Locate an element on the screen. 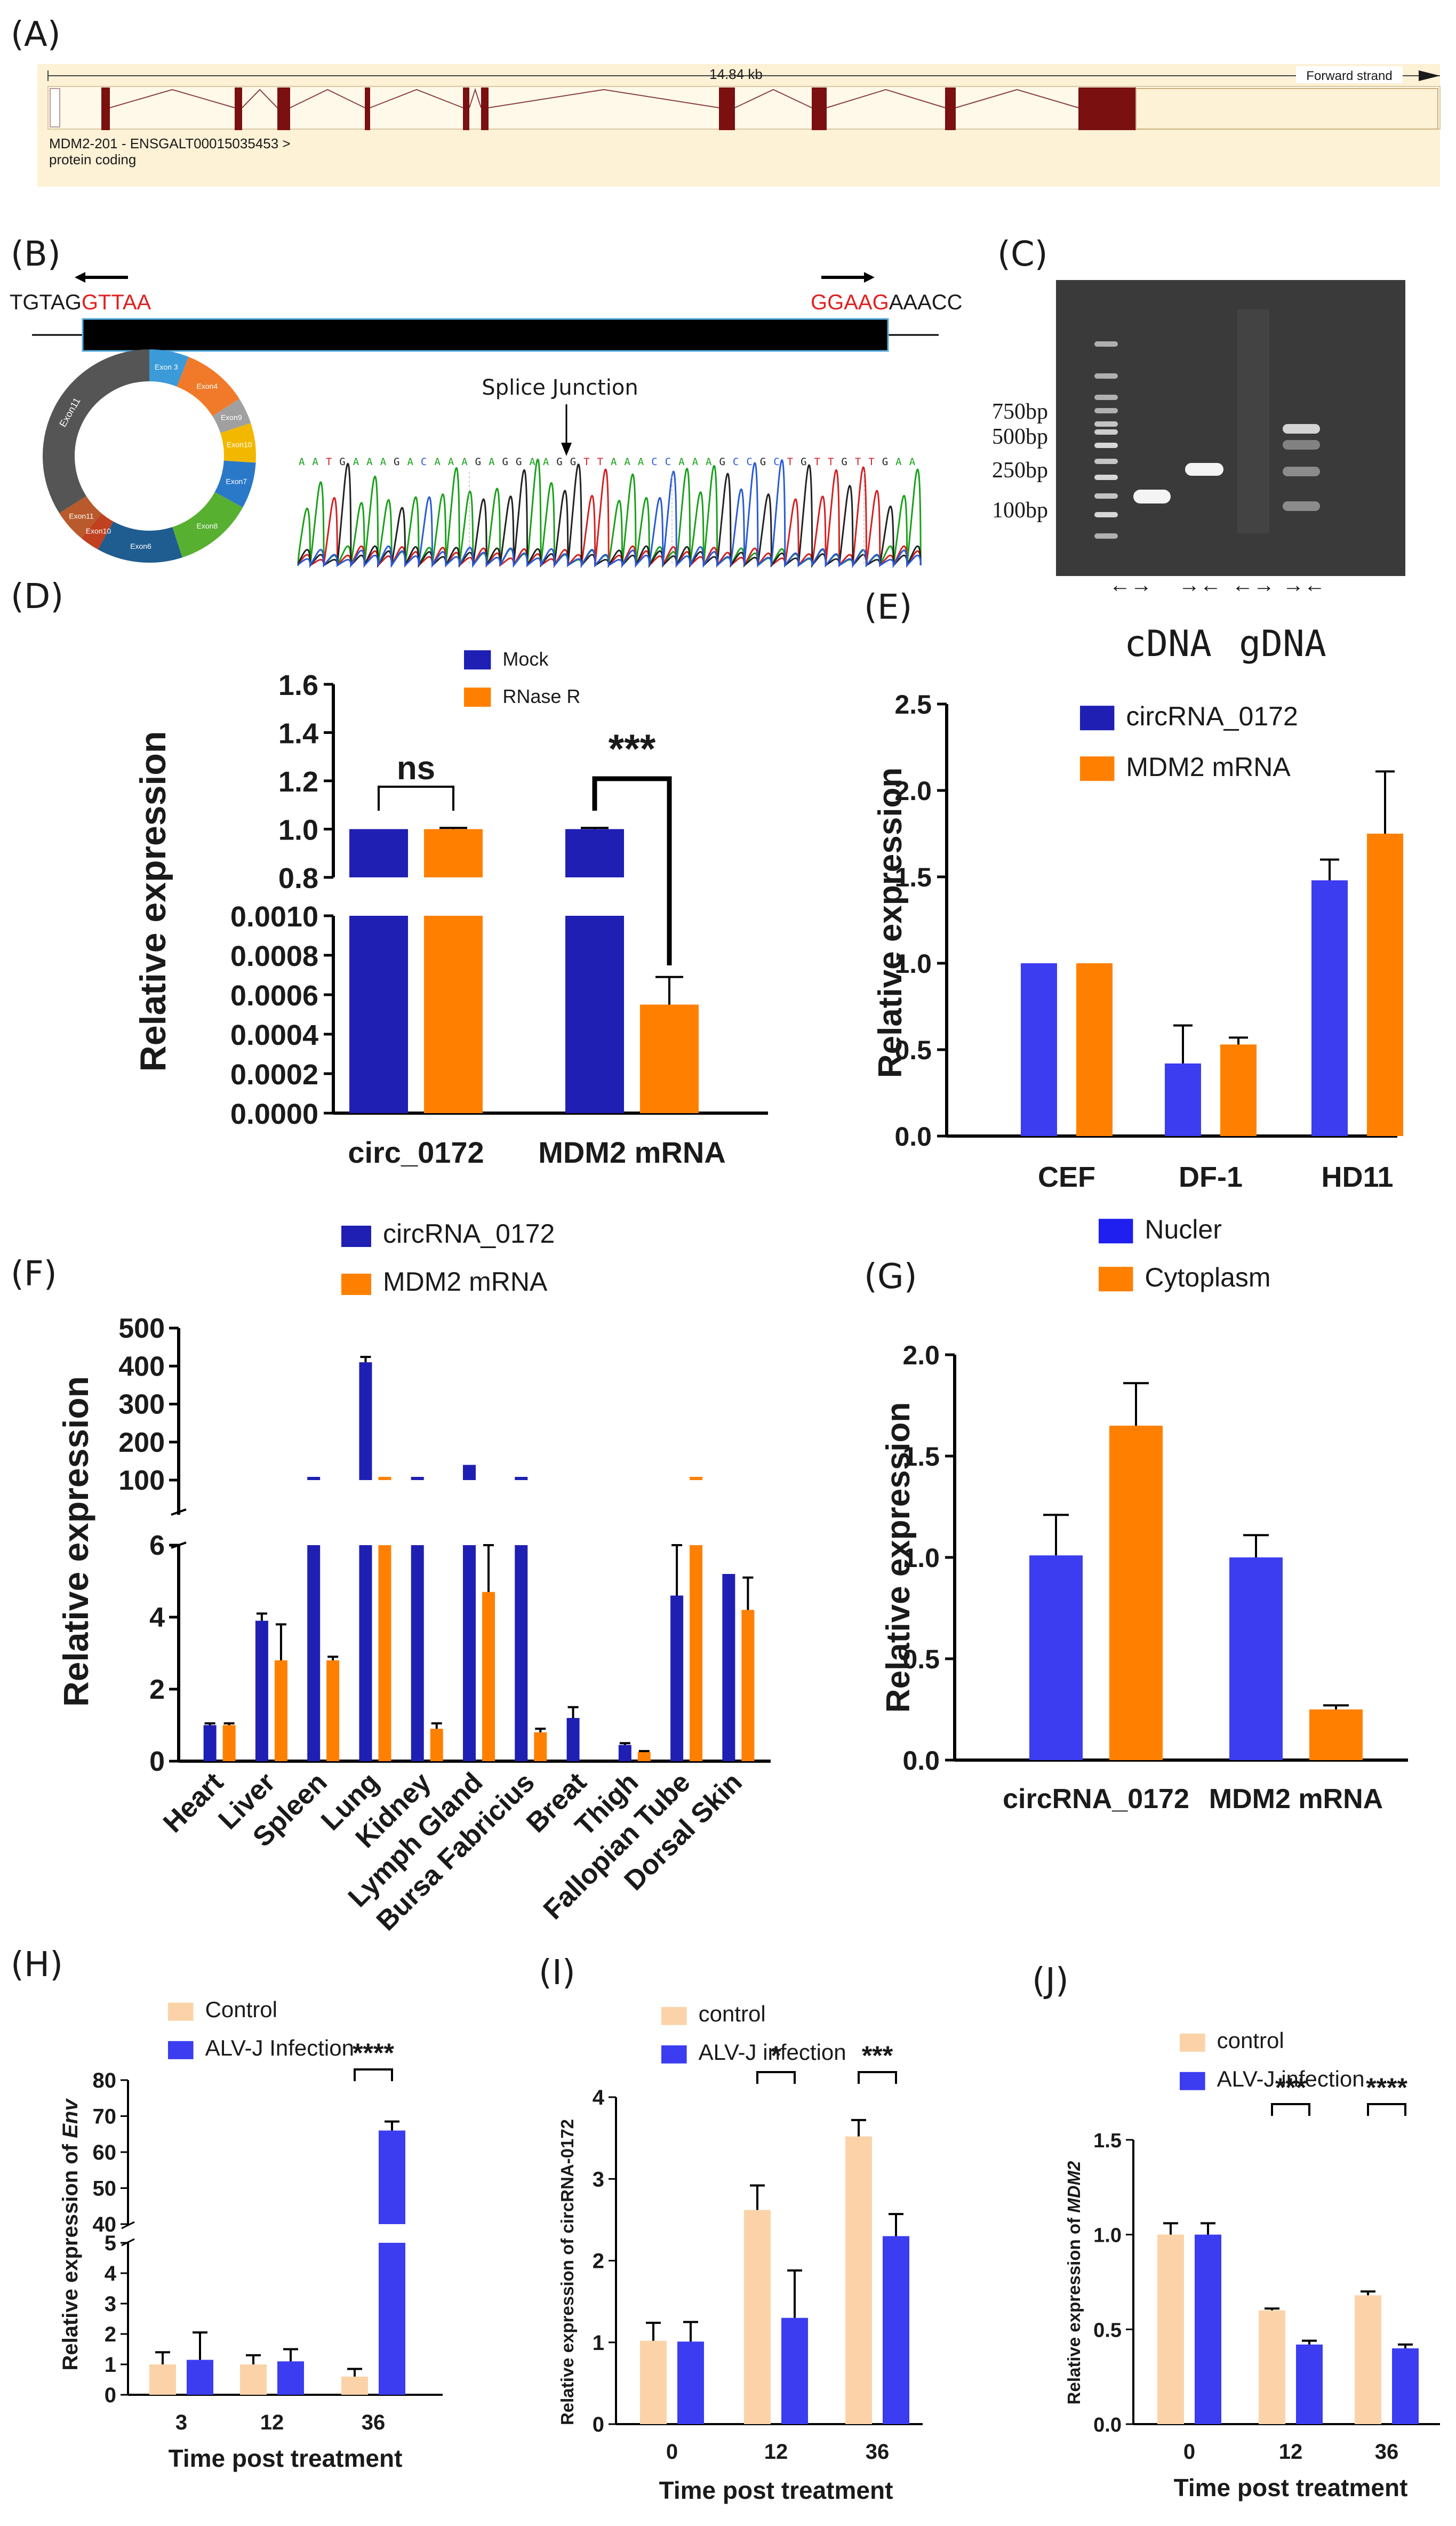  y-tick-label: 200 is located at coordinates (141, 1442).